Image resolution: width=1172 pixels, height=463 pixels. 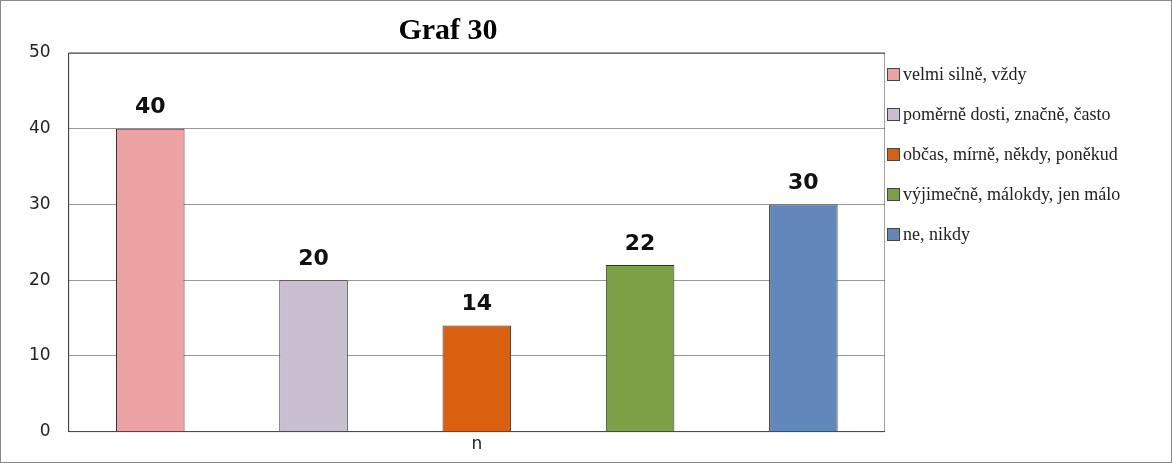 I want to click on data-label: 40, so click(x=150, y=106).